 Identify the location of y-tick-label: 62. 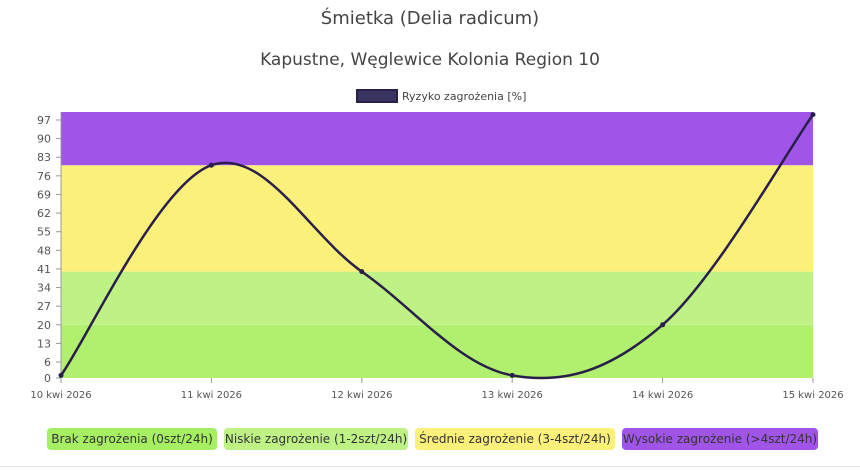
(44, 213).